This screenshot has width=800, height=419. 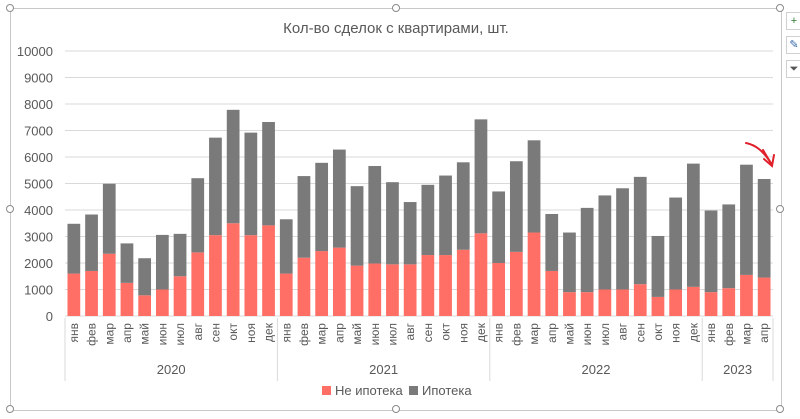 I want to click on resize-handle-top-middle, so click(x=396, y=8).